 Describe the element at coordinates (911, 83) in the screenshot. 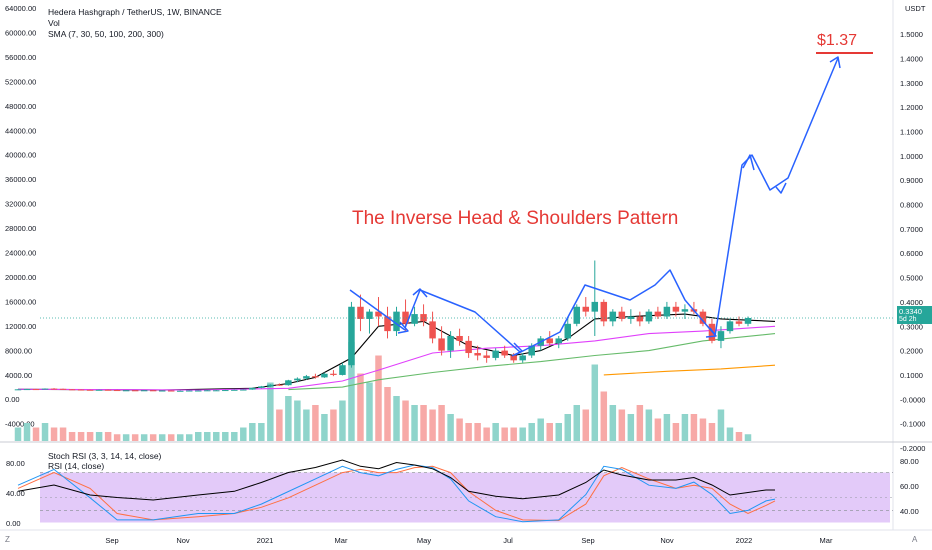

I see `right-axis-tick: 1.3000` at that location.